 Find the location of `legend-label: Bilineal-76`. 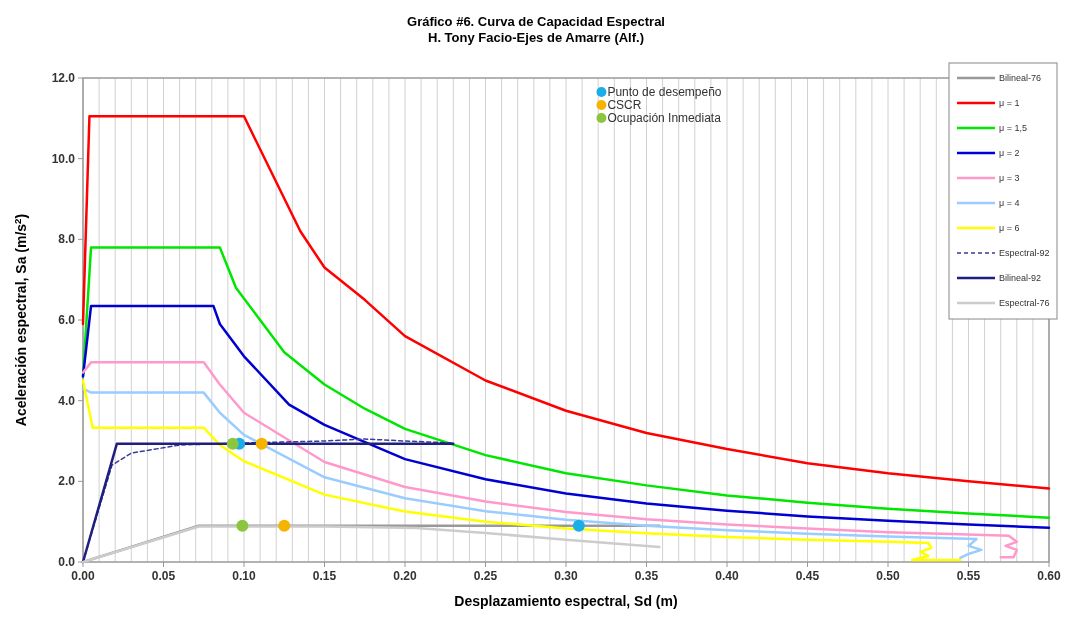

legend-label: Bilineal-76 is located at coordinates (1020, 78).